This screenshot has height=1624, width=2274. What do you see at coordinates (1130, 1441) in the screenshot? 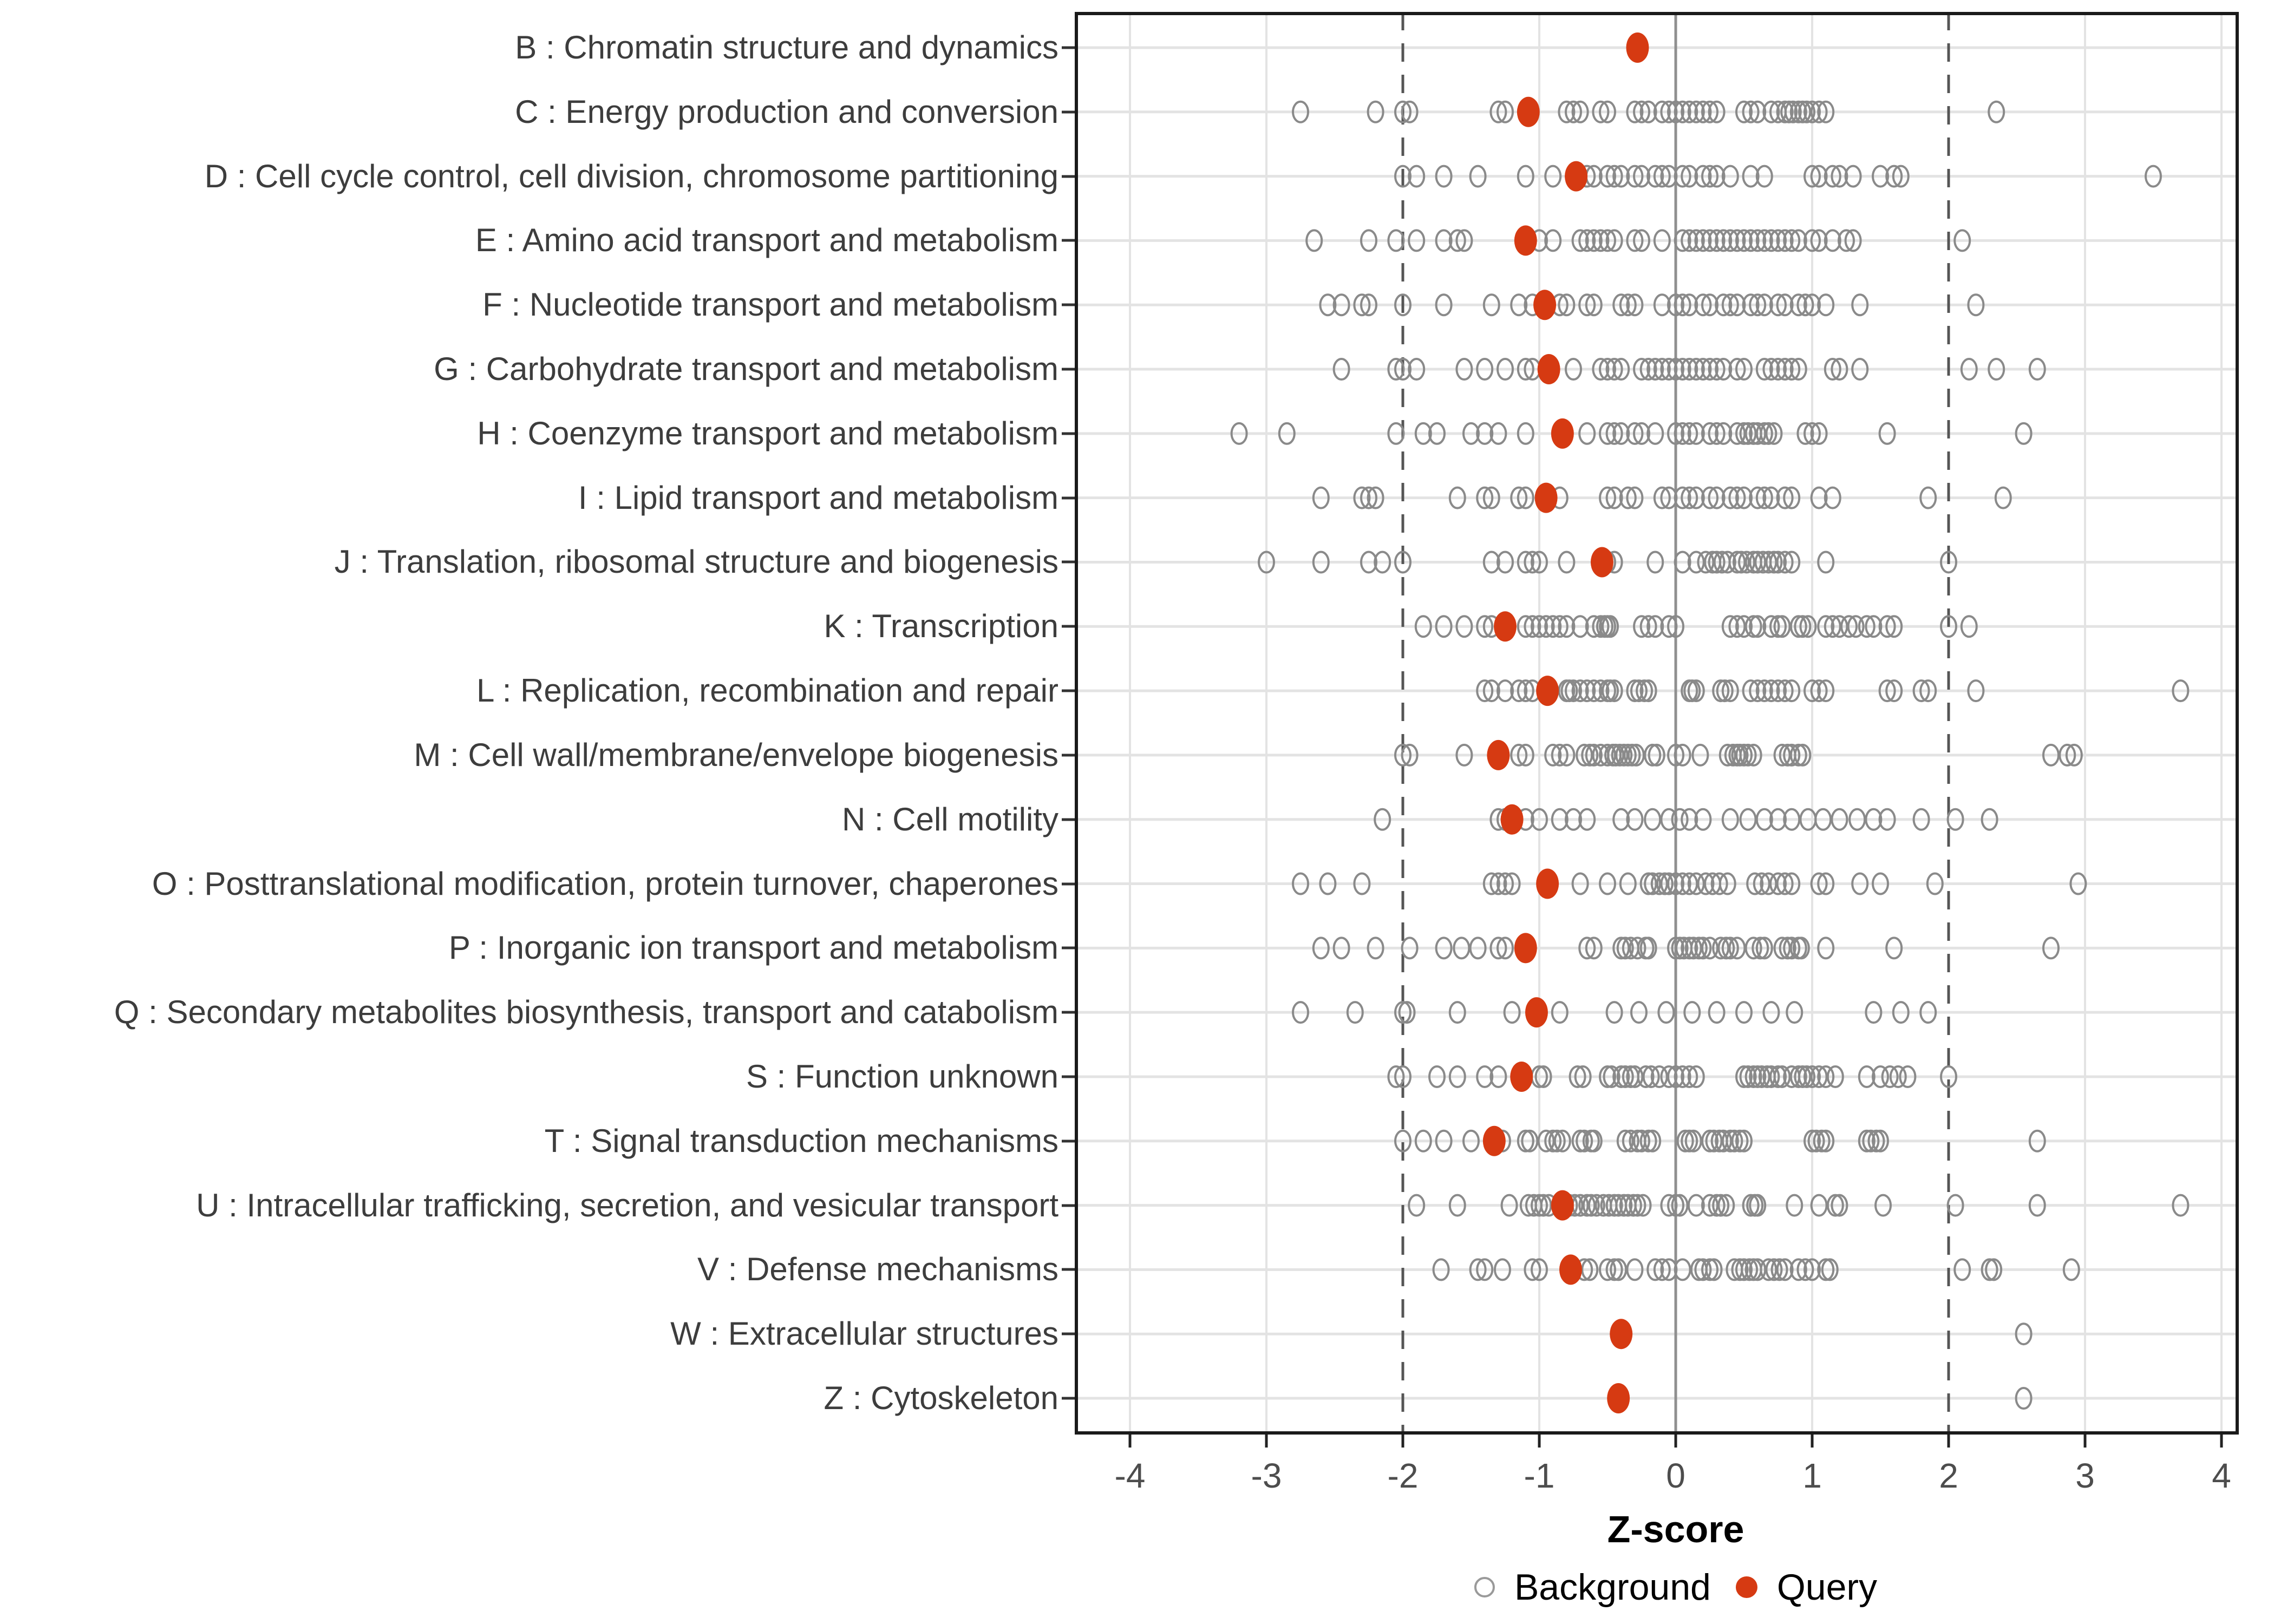
I see `x-axis-tick` at bounding box center [1130, 1441].